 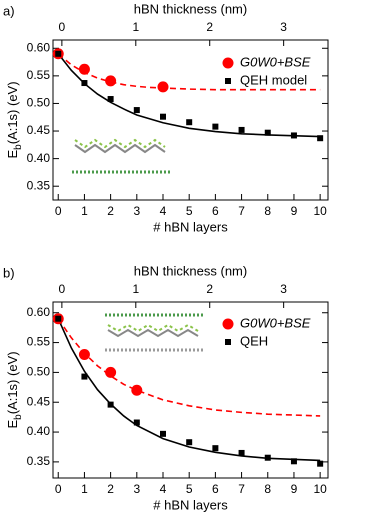 I want to click on panel-label: a), so click(x=9, y=10).